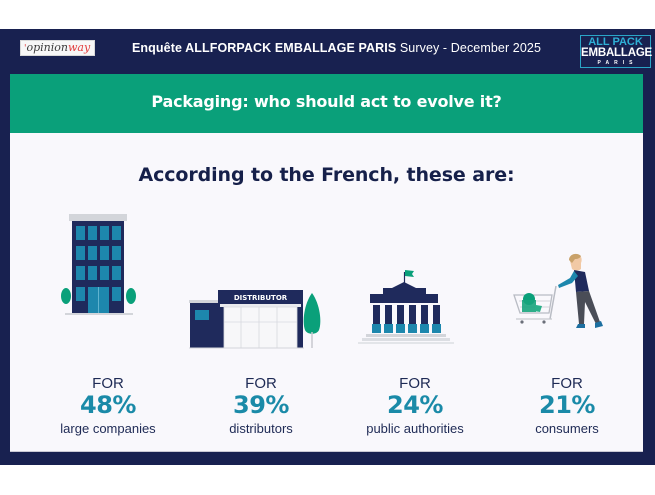  I want to click on banner-title: Packaging: who should act to evolve it?, so click(326, 101).